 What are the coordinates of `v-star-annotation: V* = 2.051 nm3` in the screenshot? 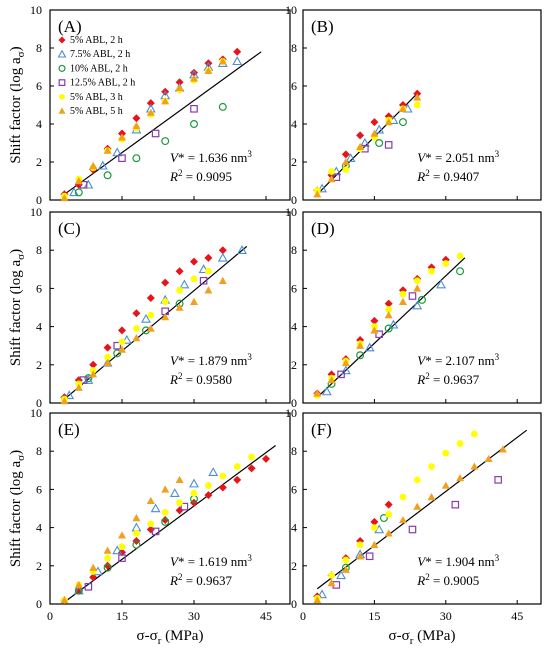 It's located at (458, 157).